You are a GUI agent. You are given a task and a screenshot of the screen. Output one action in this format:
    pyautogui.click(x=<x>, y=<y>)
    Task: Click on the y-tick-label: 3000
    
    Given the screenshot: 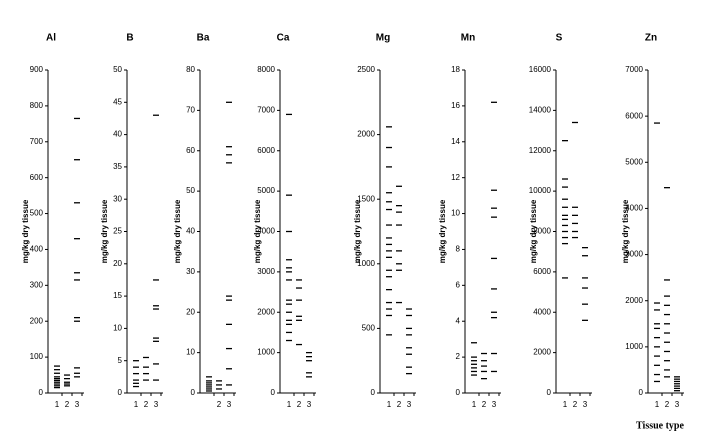 What is the action you would take?
    pyautogui.click(x=634, y=254)
    